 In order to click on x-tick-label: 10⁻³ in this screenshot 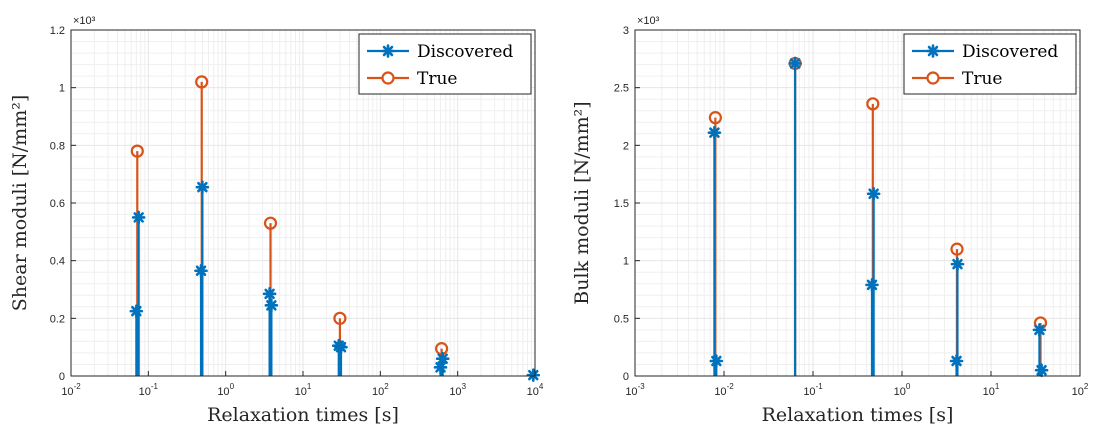, I will do `click(635, 390)`.